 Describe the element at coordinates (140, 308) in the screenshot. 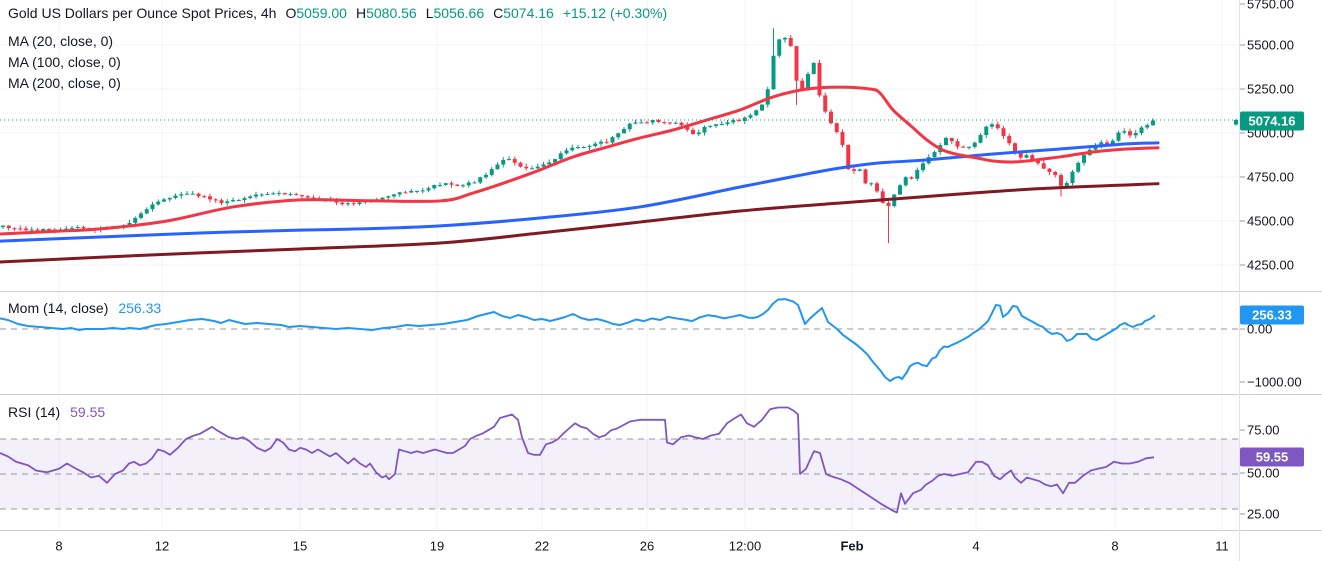

I see `momentum-value: 256.33` at that location.